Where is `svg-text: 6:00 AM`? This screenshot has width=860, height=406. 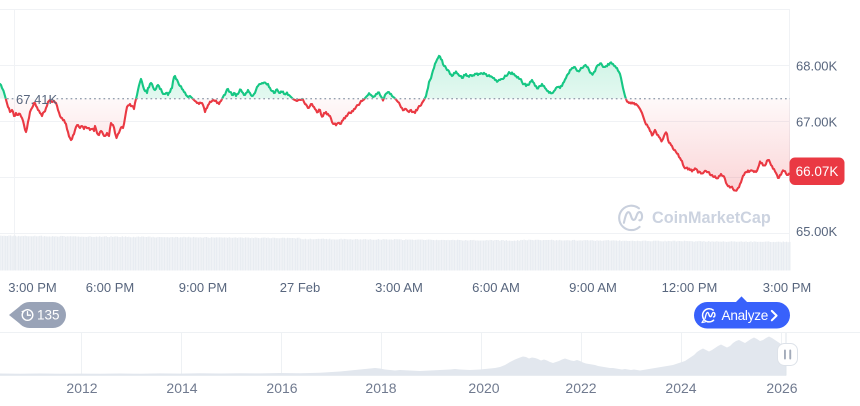 svg-text: 6:00 AM is located at coordinates (496, 287).